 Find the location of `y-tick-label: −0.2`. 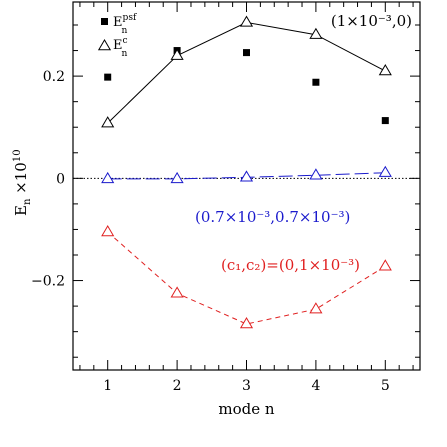

y-tick-label: −0.2 is located at coordinates (48, 282).